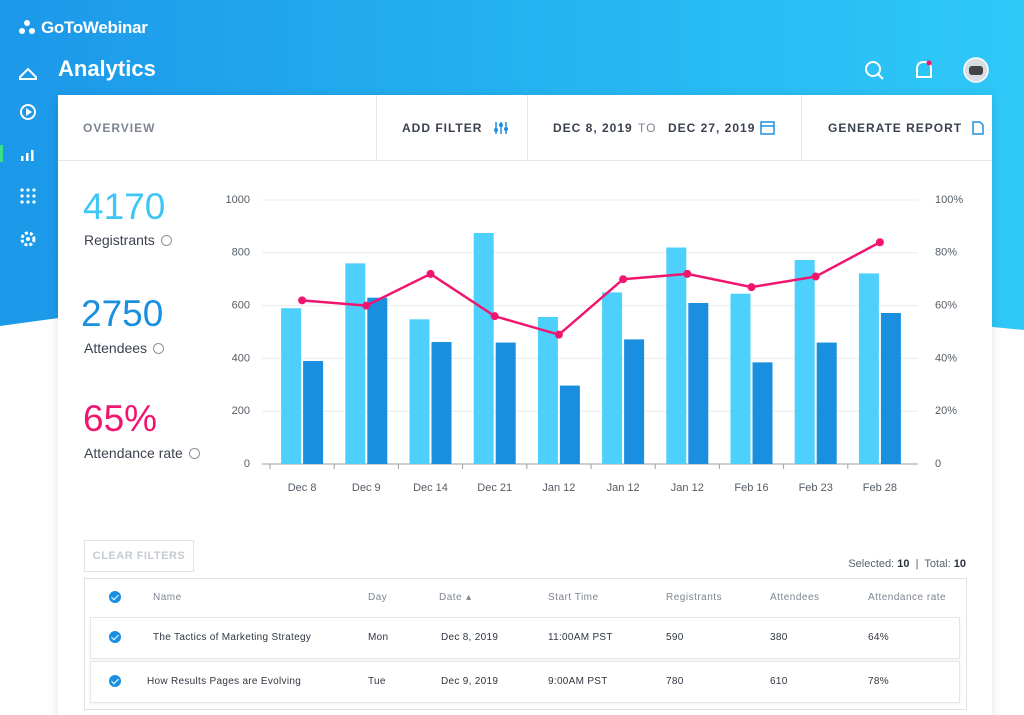 This screenshot has width=1024, height=715. Describe the element at coordinates (949, 200) in the screenshot. I see `y2-tick-label: 100%` at that location.